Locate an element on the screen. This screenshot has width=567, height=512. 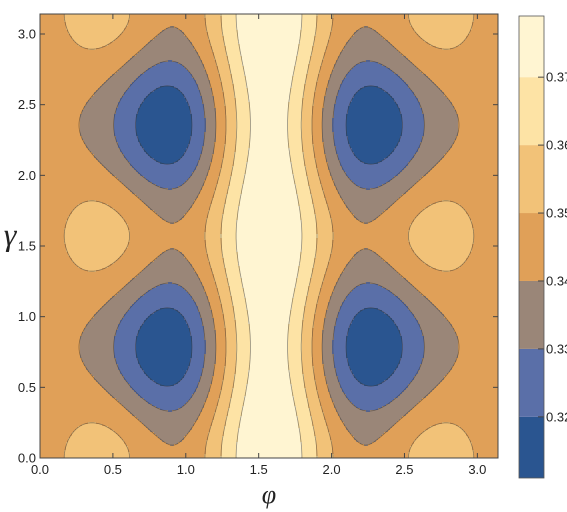
x-tick-label: 2.0 is located at coordinates (332, 469).